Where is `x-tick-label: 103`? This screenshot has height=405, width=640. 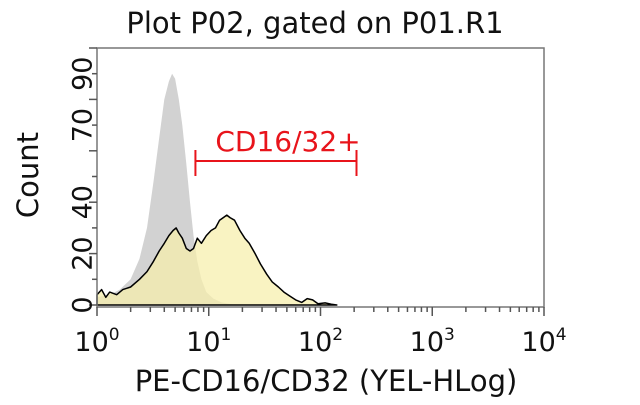
x-tick-label: 103 is located at coordinates (432, 341).